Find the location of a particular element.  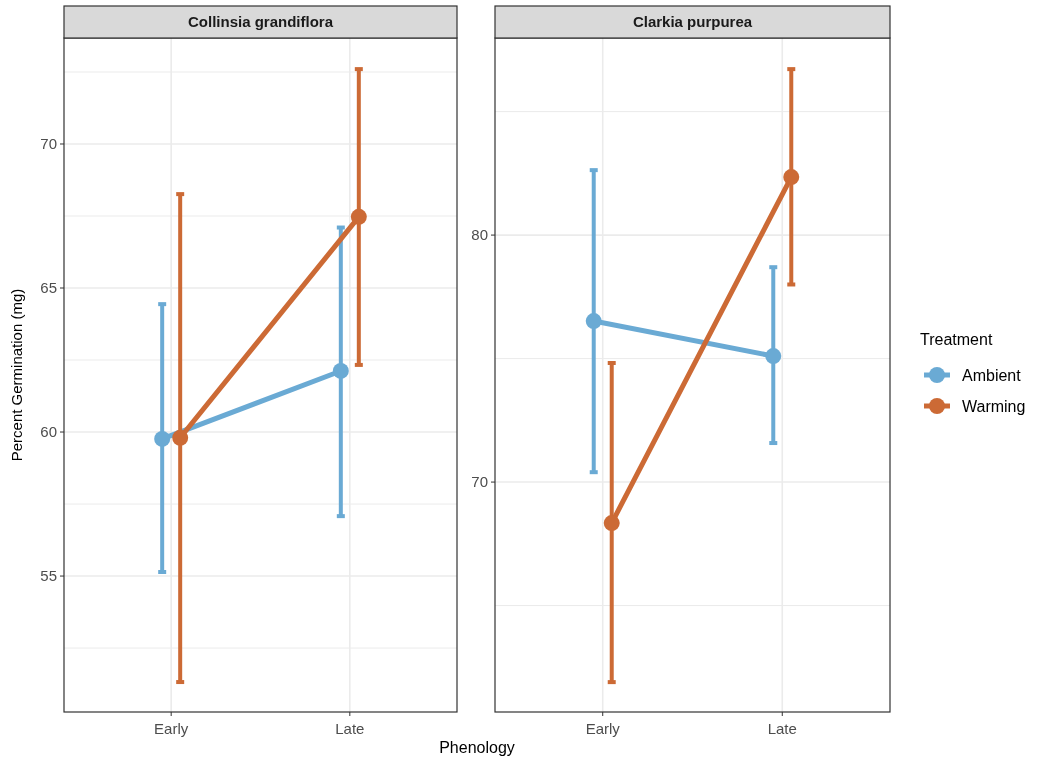

y-axis-title: Percent Germination (mg) is located at coordinates (16, 375).